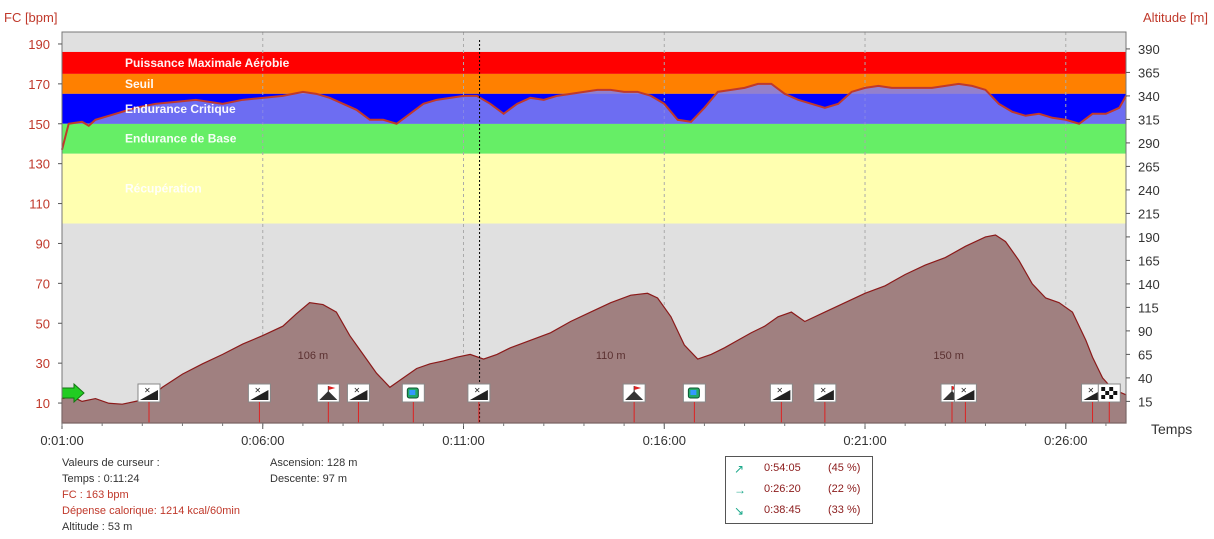  What do you see at coordinates (739, 511) in the screenshot?
I see `downhill-arrow-icon: ↘` at bounding box center [739, 511].